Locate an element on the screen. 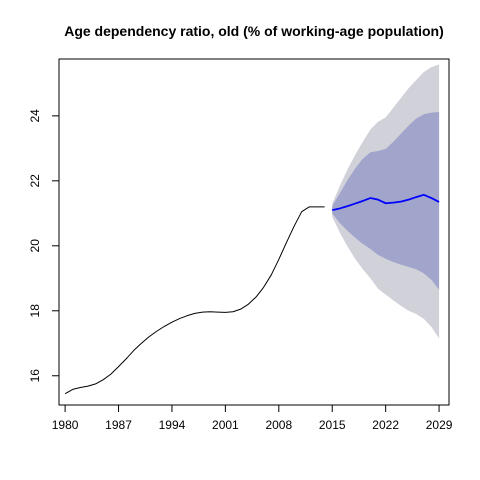 The width and height of the screenshot is (480, 480). band-inner is located at coordinates (386, 200).